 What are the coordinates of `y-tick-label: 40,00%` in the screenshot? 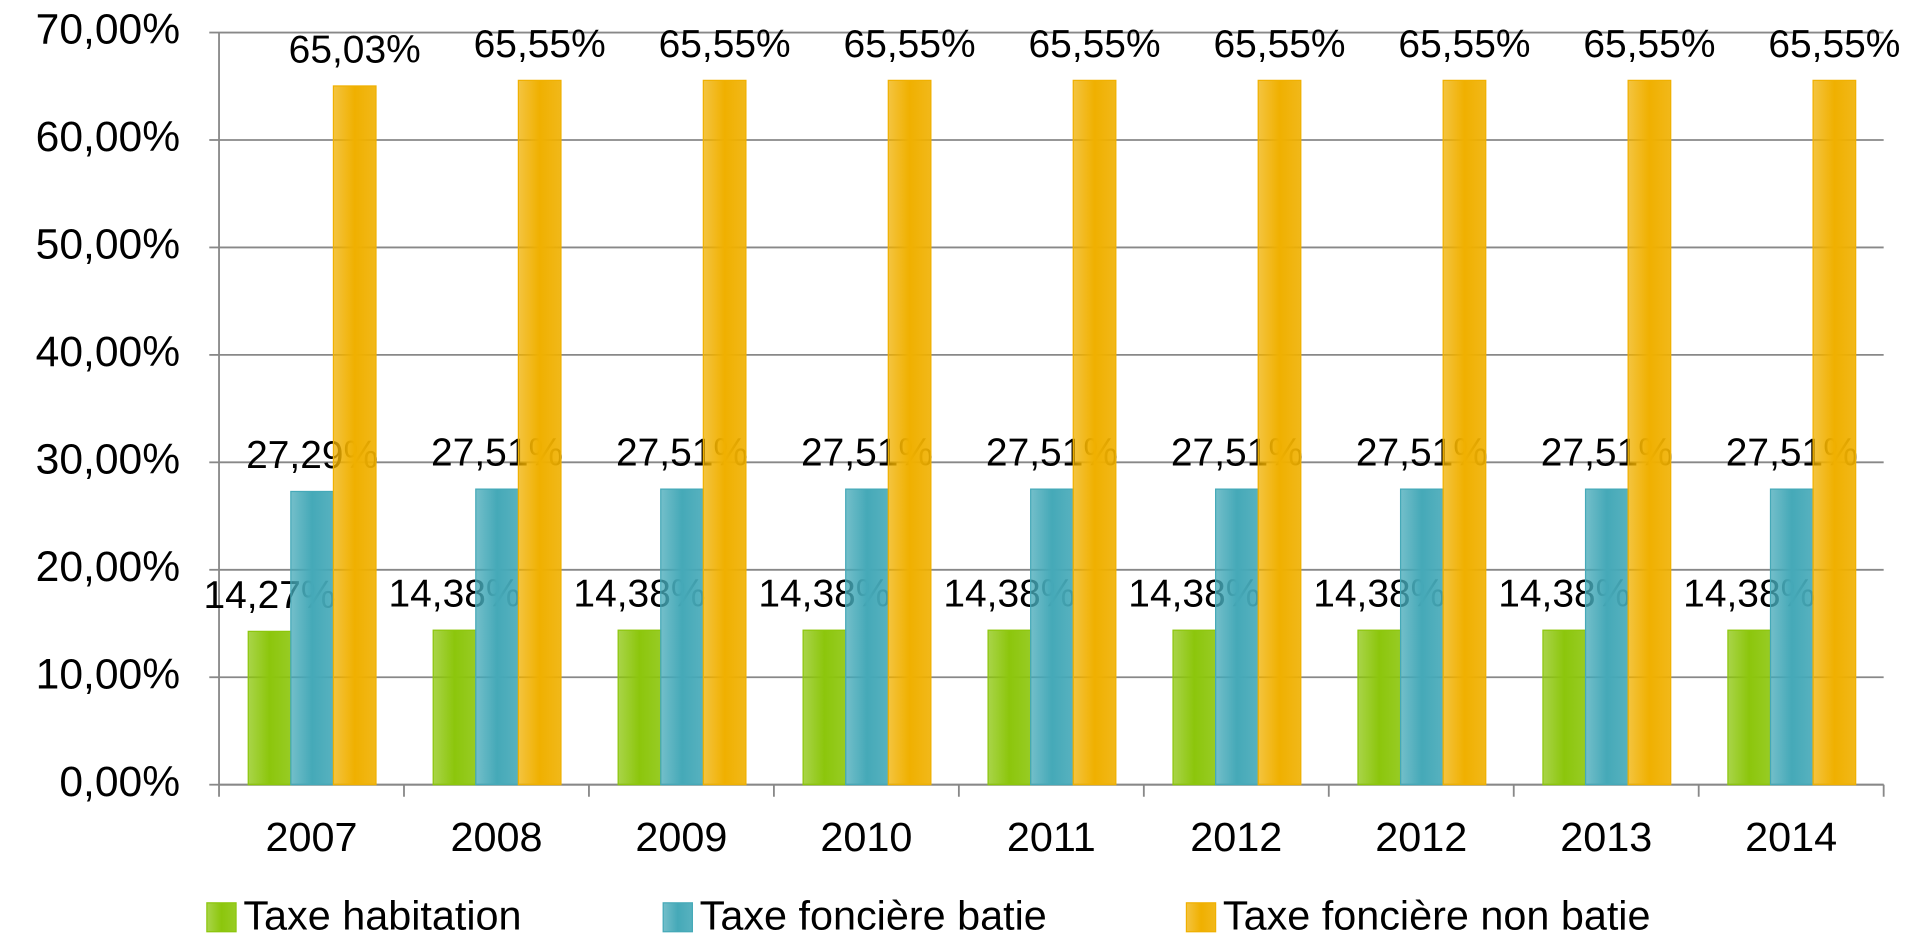 It's located at (108, 351).